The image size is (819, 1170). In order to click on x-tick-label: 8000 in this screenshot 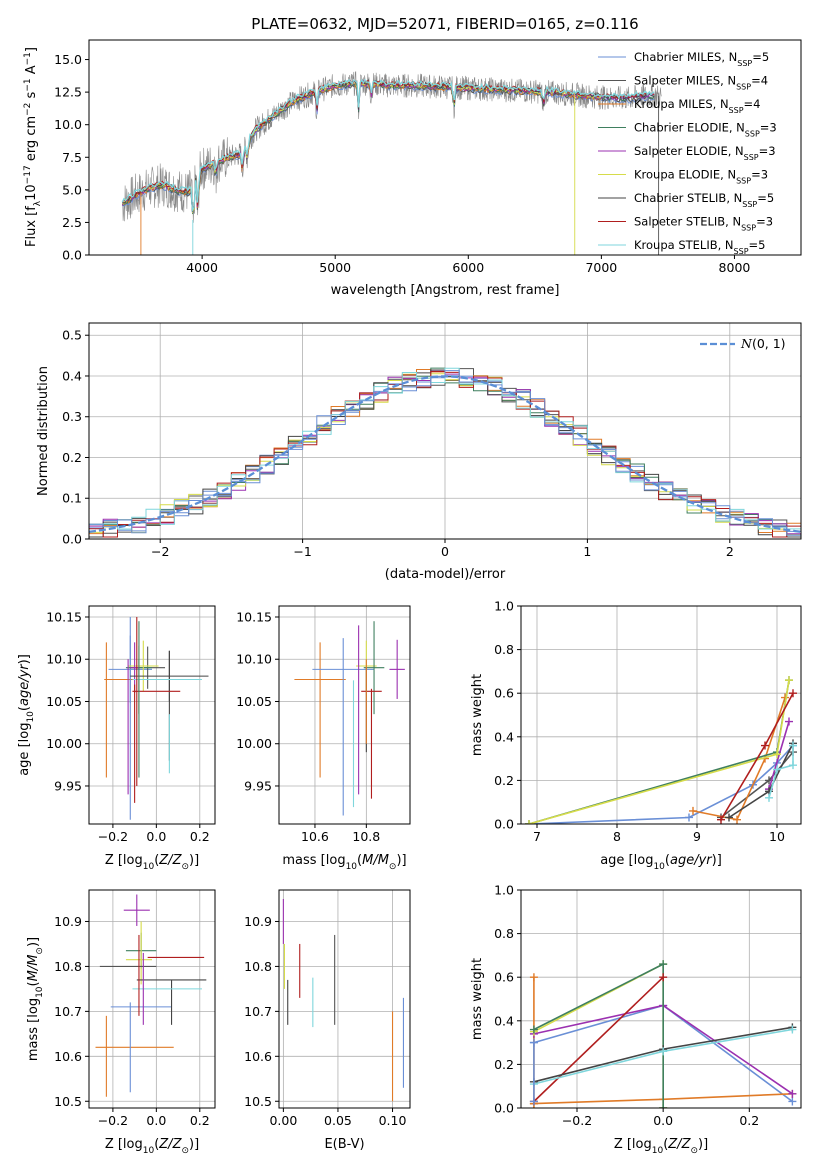, I will do `click(735, 267)`.